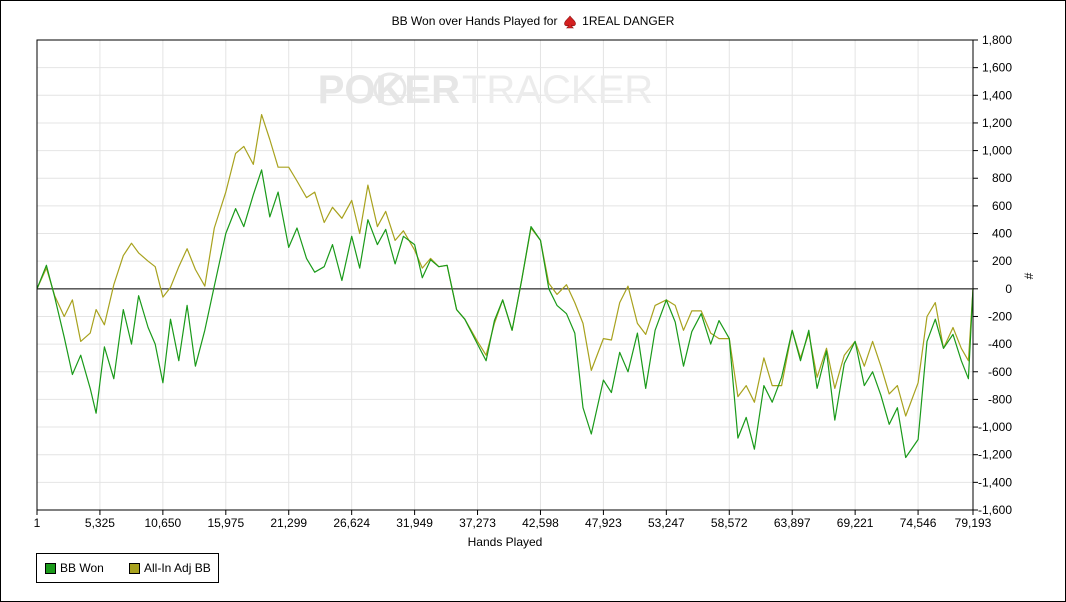 Image resolution: width=1066 pixels, height=602 pixels. Describe the element at coordinates (995, 510) in the screenshot. I see `y-tick-label: -1,600` at that location.